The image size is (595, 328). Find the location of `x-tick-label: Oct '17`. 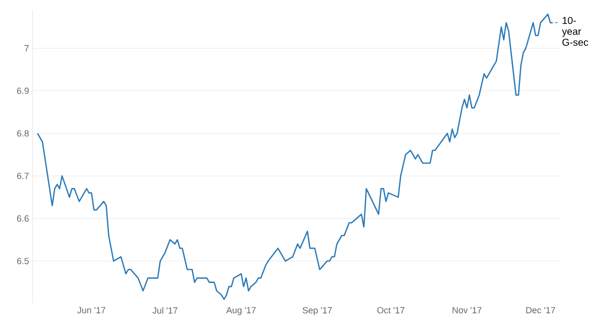

x-tick-label: Oct '17 is located at coordinates (390, 310).